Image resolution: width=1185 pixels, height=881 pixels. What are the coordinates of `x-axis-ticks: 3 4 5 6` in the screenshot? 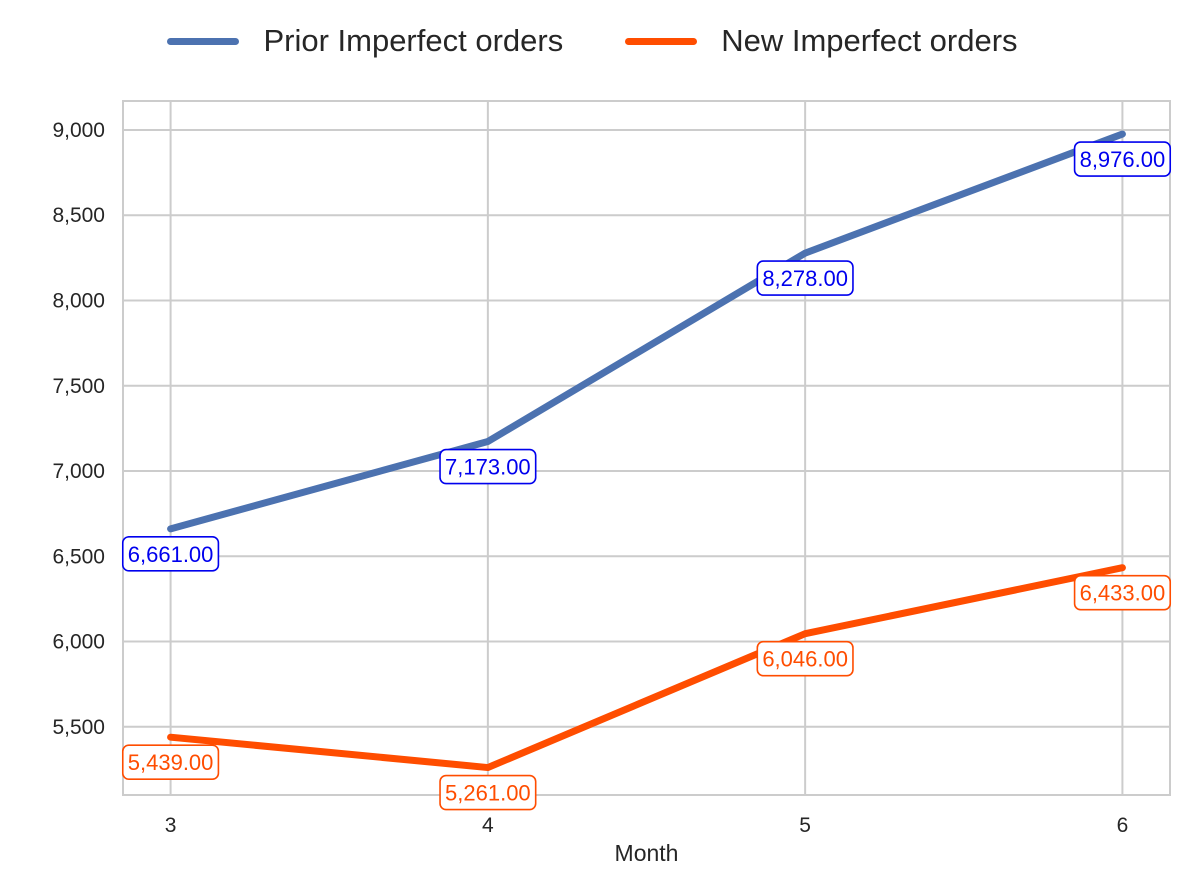 It's located at (647, 825).